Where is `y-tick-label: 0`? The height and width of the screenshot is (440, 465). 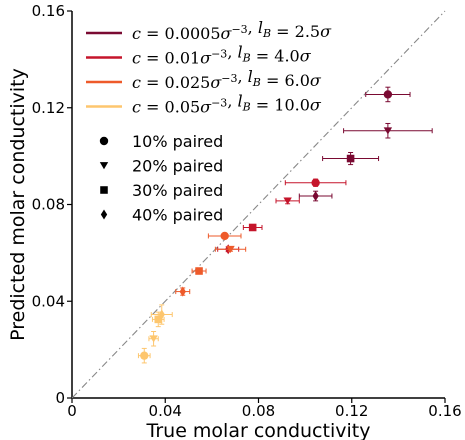
y-tick-label: 0 is located at coordinates (60, 398).